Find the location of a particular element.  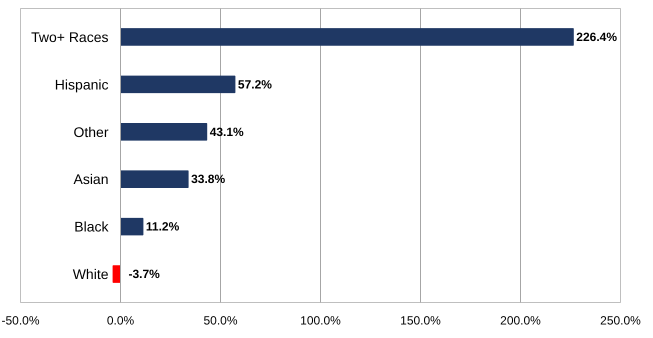

y-tick-label: Asian is located at coordinates (91, 179).